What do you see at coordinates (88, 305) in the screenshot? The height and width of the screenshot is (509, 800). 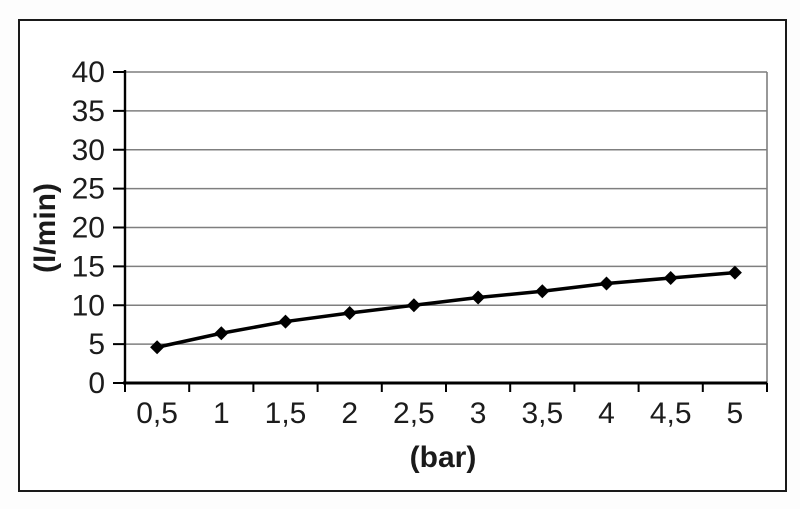 I see `y-tick-label: 10` at bounding box center [88, 305].